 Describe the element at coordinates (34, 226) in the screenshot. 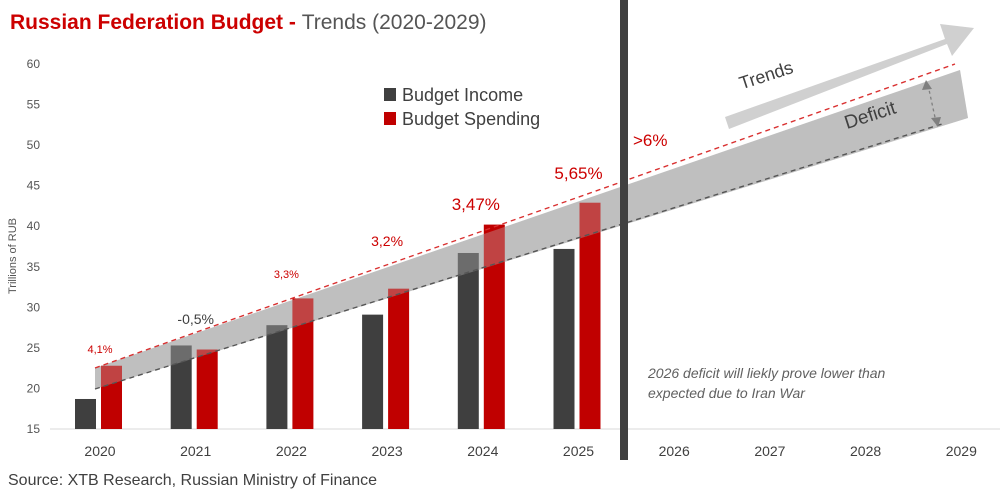

I see `y-tick-label: 40` at that location.